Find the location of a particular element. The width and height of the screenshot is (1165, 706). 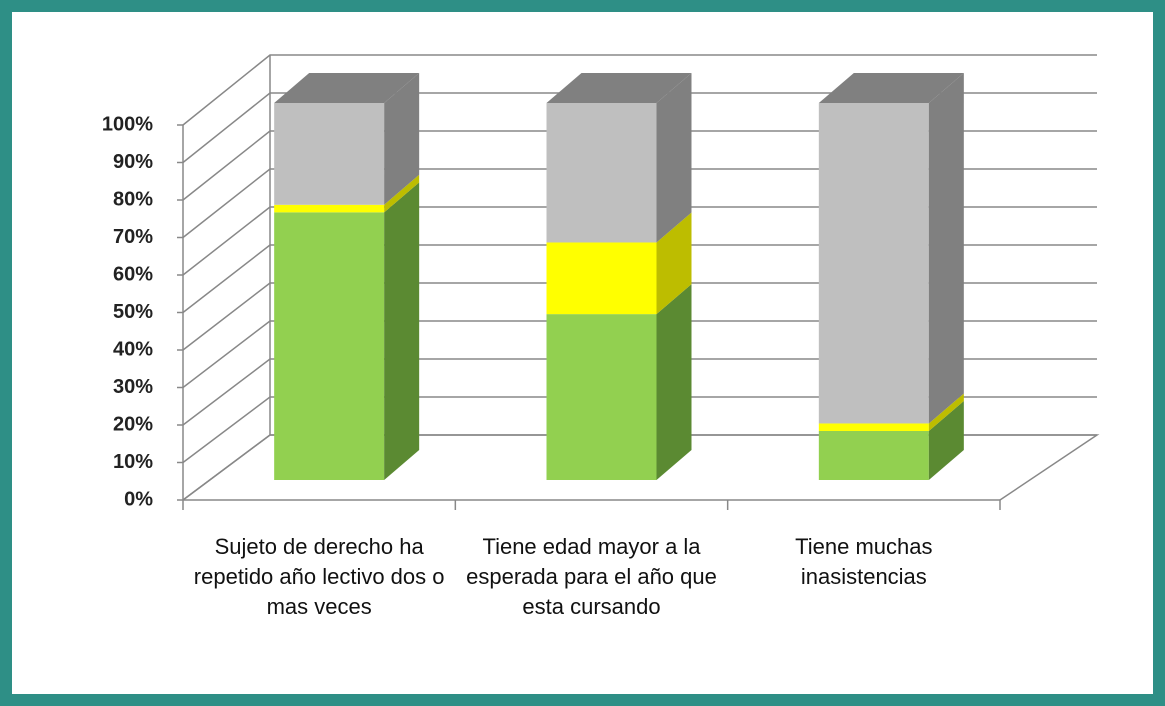

y-tick-label: 50% is located at coordinates (133, 312).